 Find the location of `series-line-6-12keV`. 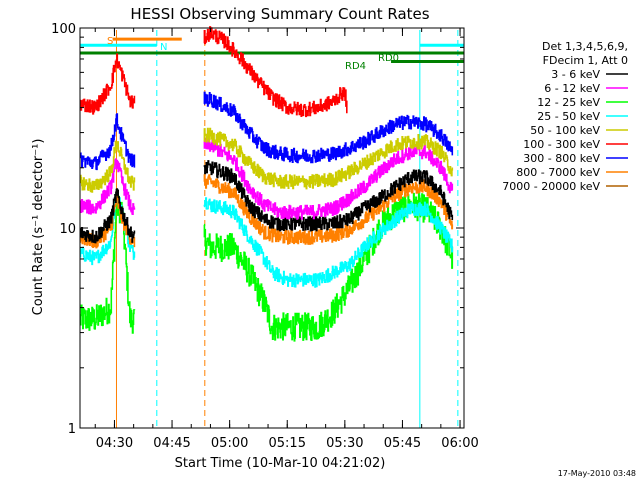

series-line-6-12keV is located at coordinates (107, 186).